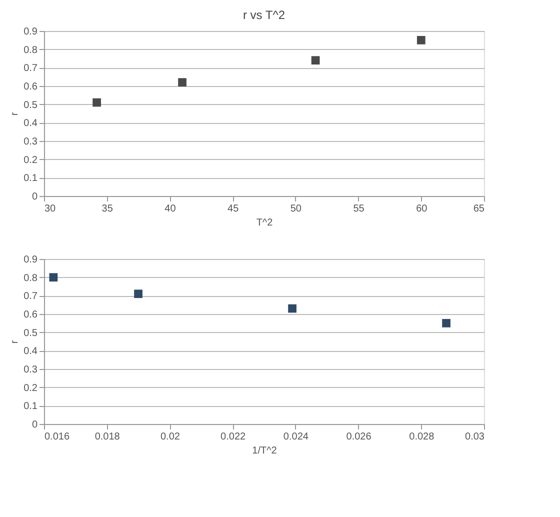  What do you see at coordinates (422, 437) in the screenshot?
I see `x-tick-label: 0.028` at bounding box center [422, 437].